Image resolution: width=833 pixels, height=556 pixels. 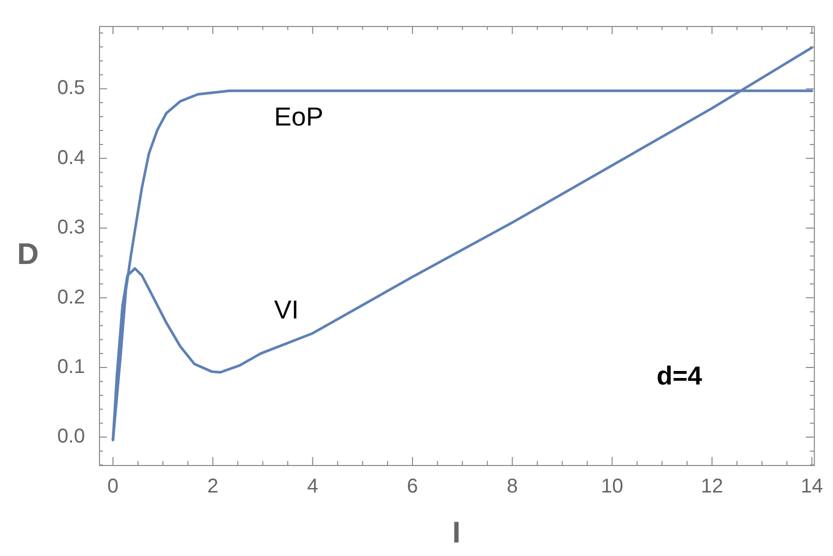 What do you see at coordinates (299, 116) in the screenshot?
I see `series-label: EoP` at bounding box center [299, 116].